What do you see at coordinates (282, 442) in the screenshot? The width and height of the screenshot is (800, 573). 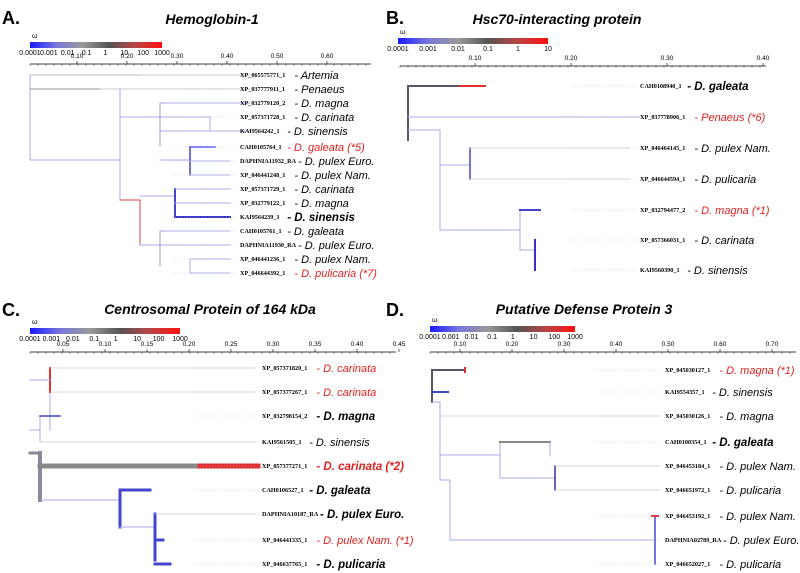 I see `leaf-accession: KAI9561505_1` at bounding box center [282, 442].